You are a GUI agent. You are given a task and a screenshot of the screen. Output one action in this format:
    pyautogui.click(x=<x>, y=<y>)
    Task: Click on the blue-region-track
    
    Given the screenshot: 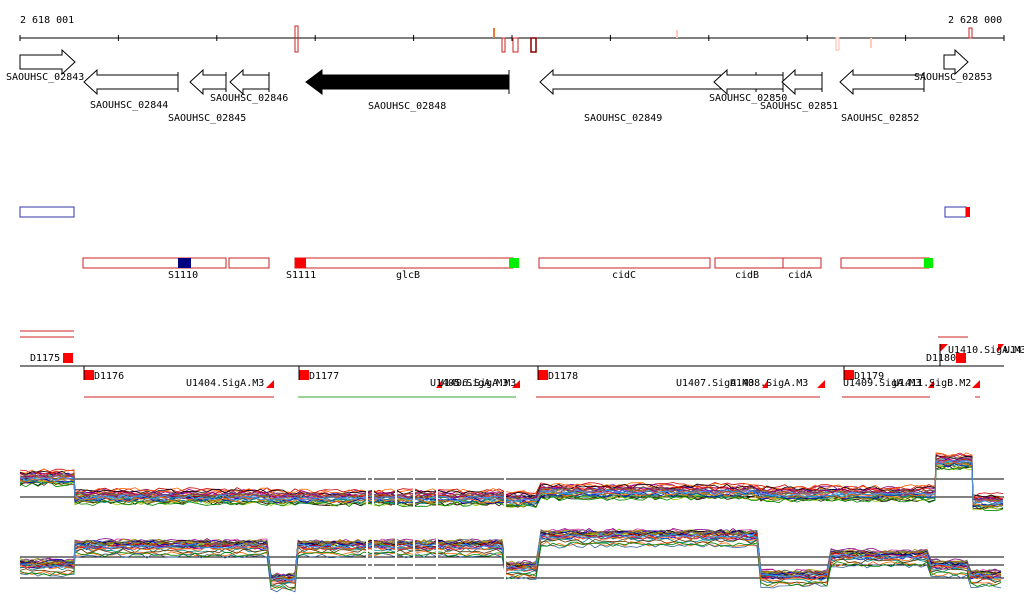 What is the action you would take?
    pyautogui.click(x=494, y=212)
    